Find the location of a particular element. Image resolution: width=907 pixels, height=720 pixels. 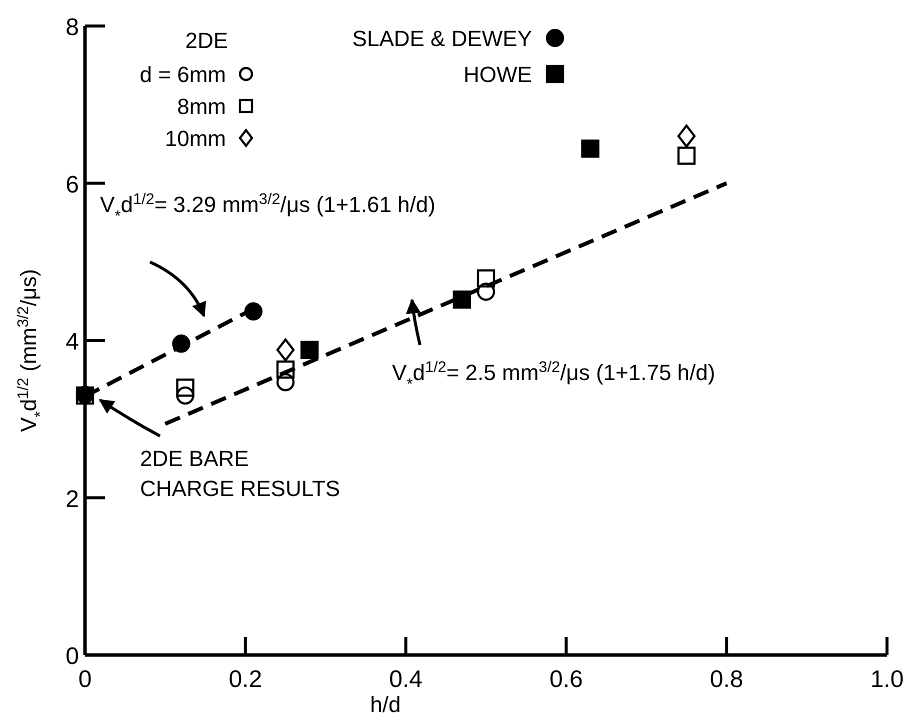

x-tick-label: 1.0 is located at coordinates (887, 679).